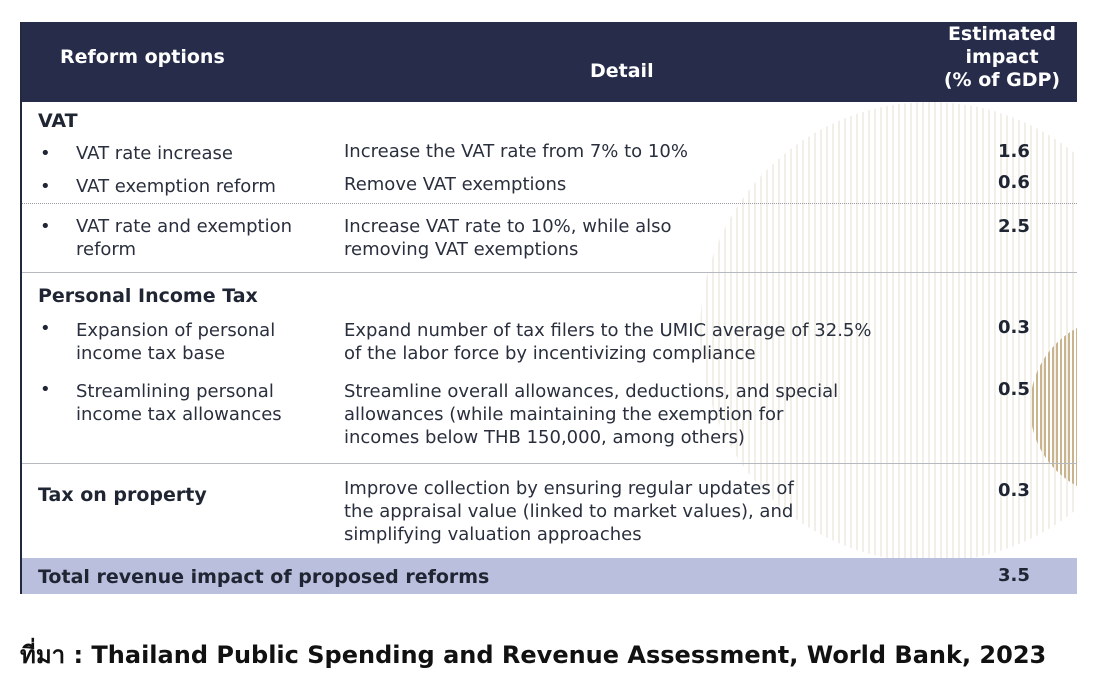 This screenshot has width=1115, height=699. Describe the element at coordinates (21, 308) in the screenshot. I see `left-border` at that location.